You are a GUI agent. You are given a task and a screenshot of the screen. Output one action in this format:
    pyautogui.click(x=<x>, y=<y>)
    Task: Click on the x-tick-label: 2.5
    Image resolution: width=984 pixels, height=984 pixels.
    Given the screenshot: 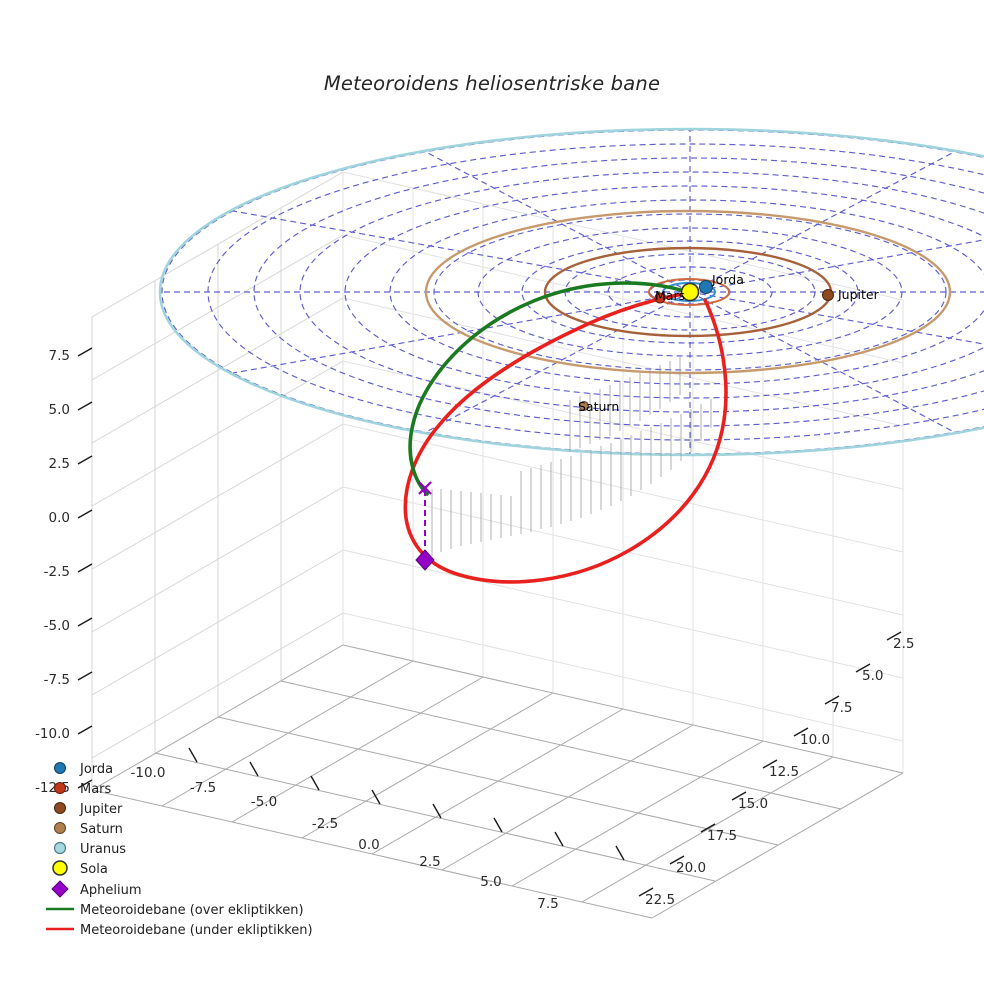 What is the action you would take?
    pyautogui.click(x=429, y=862)
    